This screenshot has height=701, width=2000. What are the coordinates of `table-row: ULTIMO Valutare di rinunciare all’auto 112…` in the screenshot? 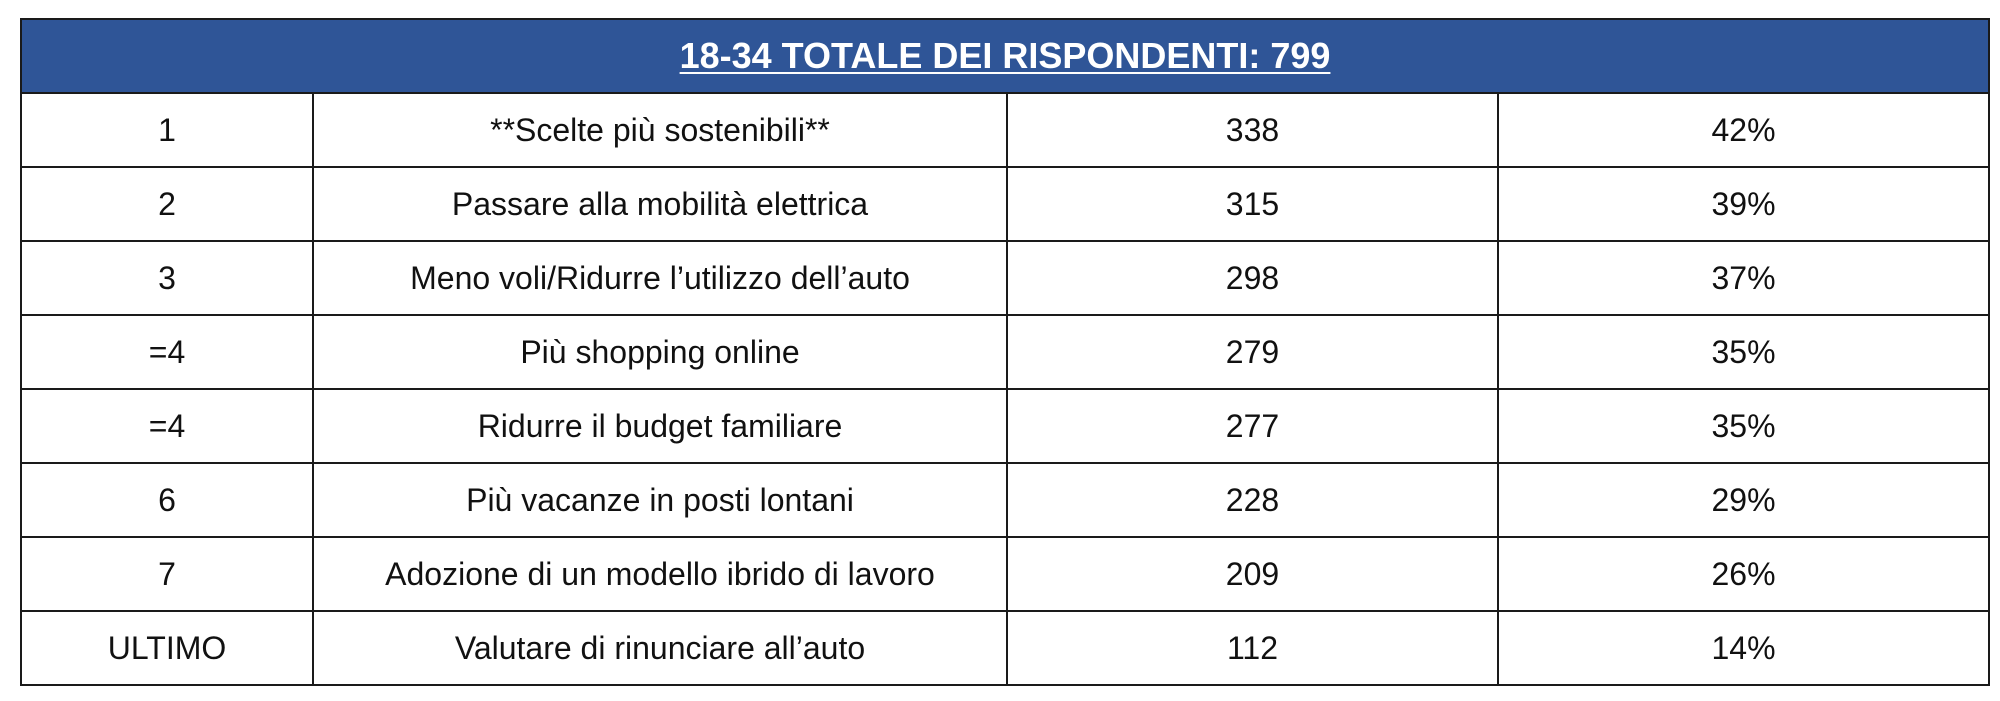 It's located at (1005, 648).